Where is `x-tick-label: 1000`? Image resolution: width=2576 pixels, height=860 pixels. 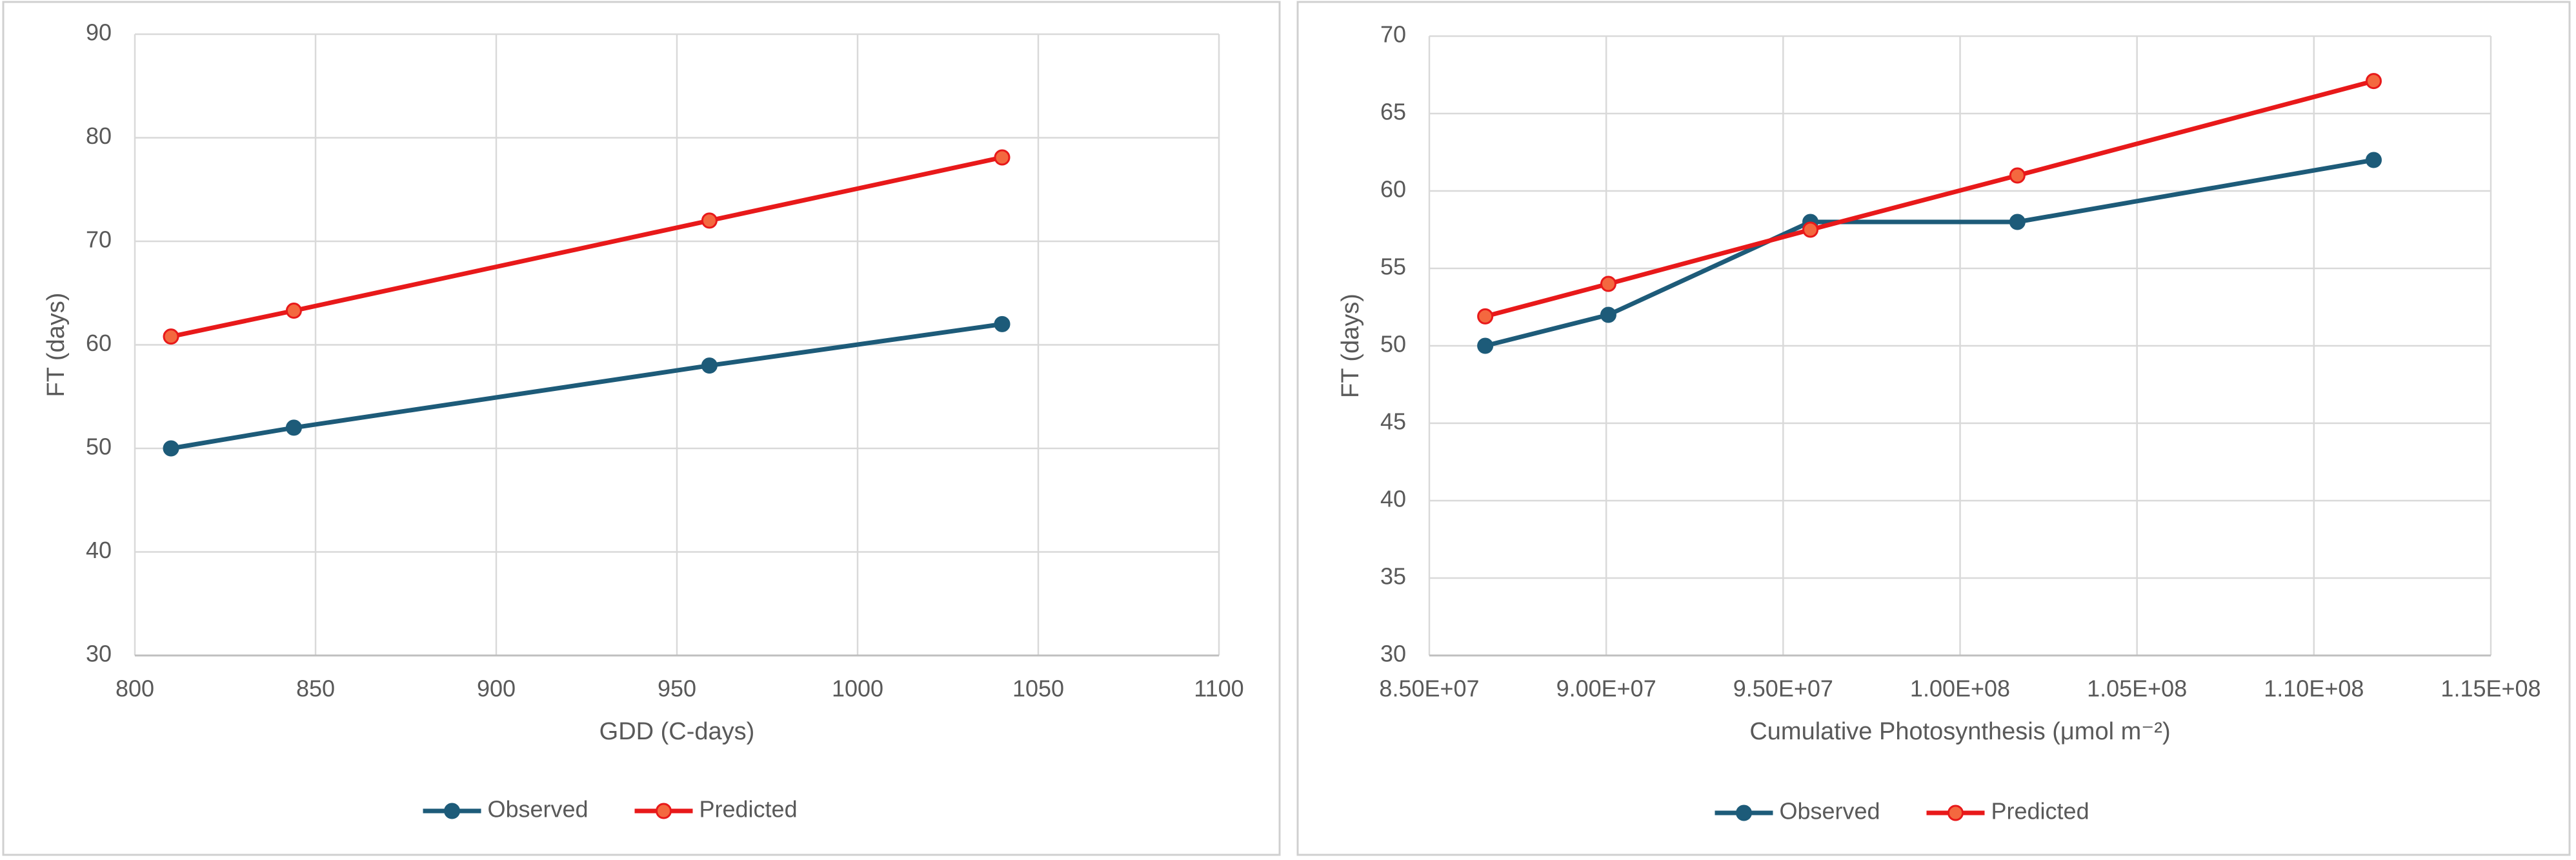 x-tick-label: 1000 is located at coordinates (857, 688).